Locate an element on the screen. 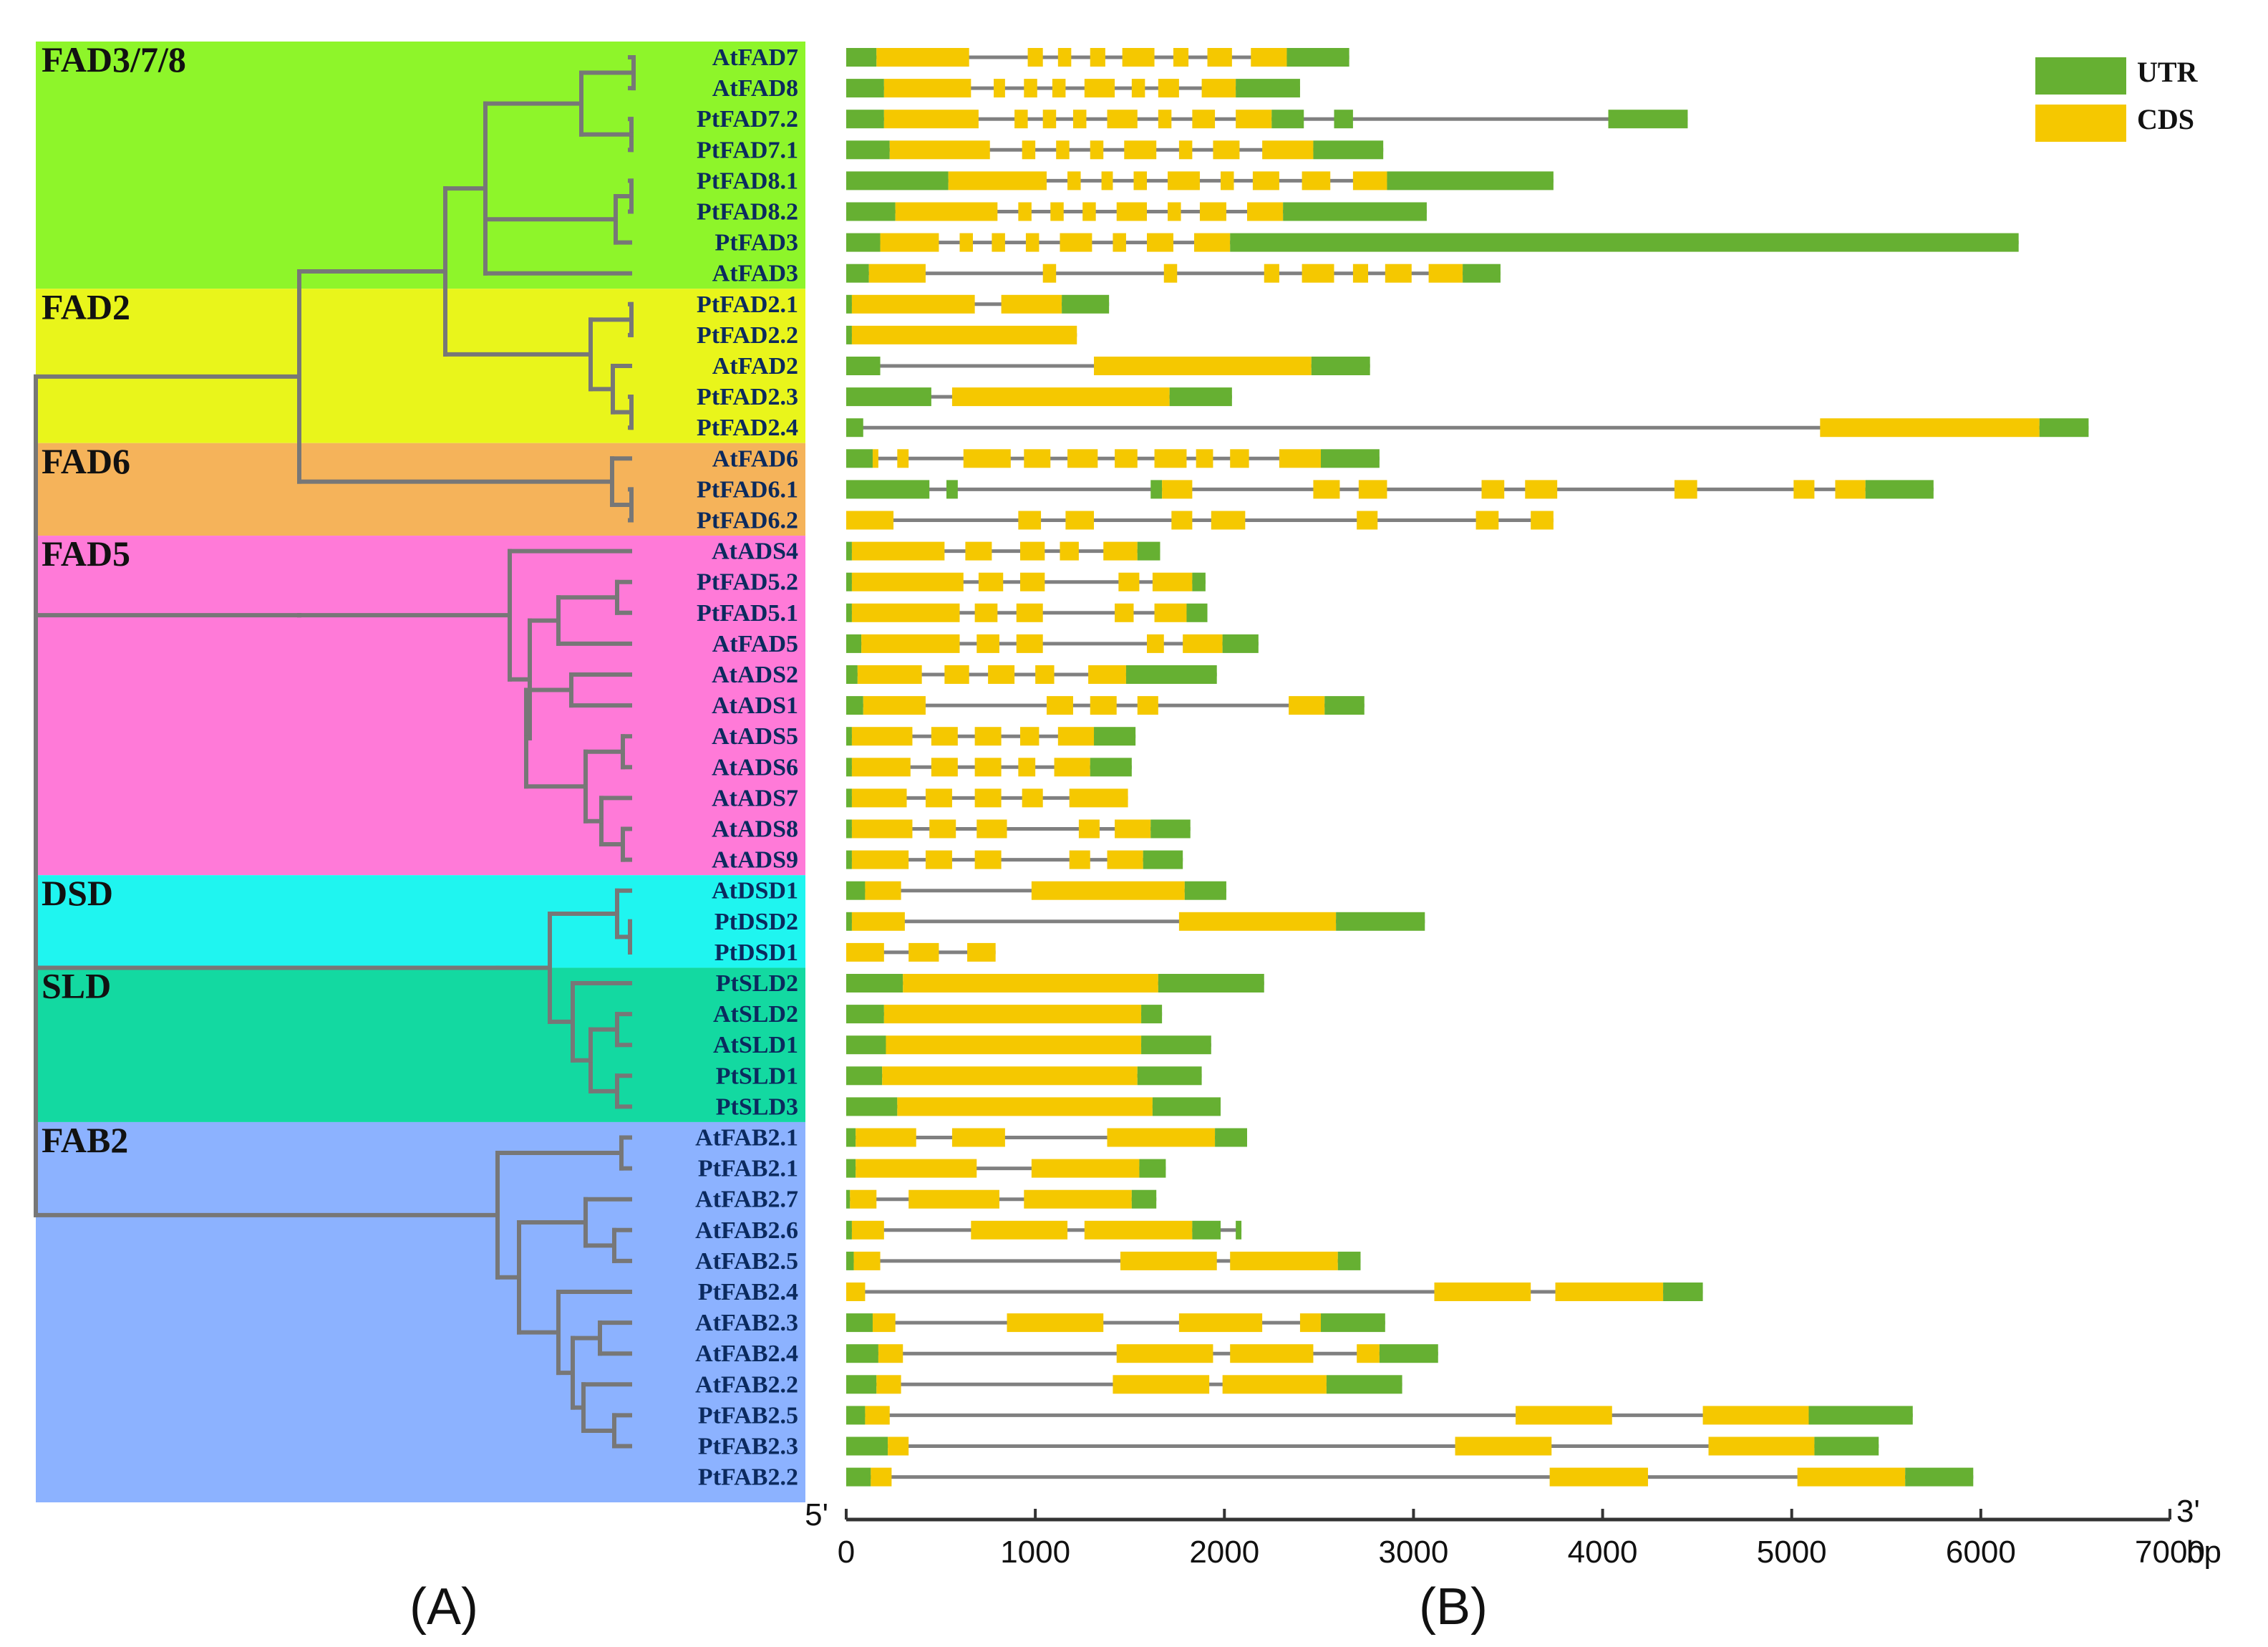 This screenshot has height=1647, width=2268. gene-label-ptfad7-1: PtFAD7.1 is located at coordinates (747, 150).